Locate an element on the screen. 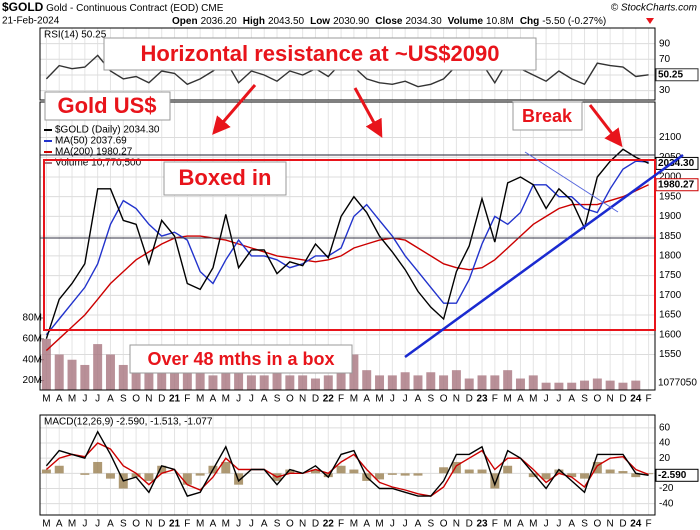 The height and width of the screenshot is (530, 700). quote-value: 10.8M is located at coordinates (500, 21).